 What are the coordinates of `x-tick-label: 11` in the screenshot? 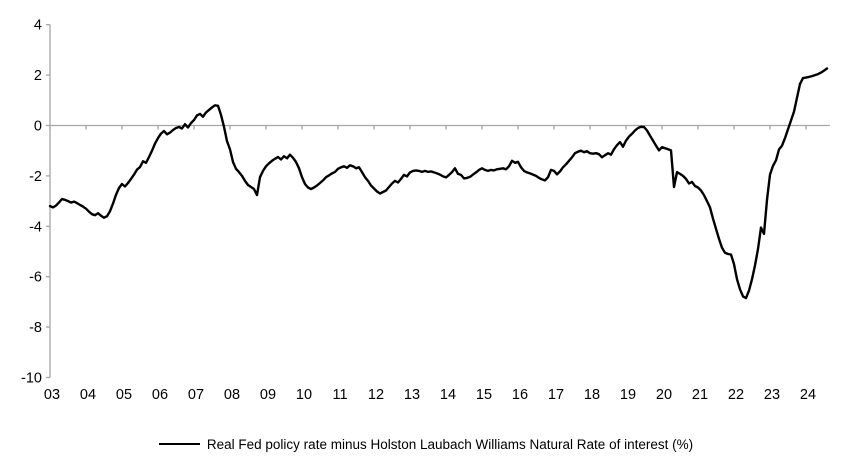 It's located at (339, 395).